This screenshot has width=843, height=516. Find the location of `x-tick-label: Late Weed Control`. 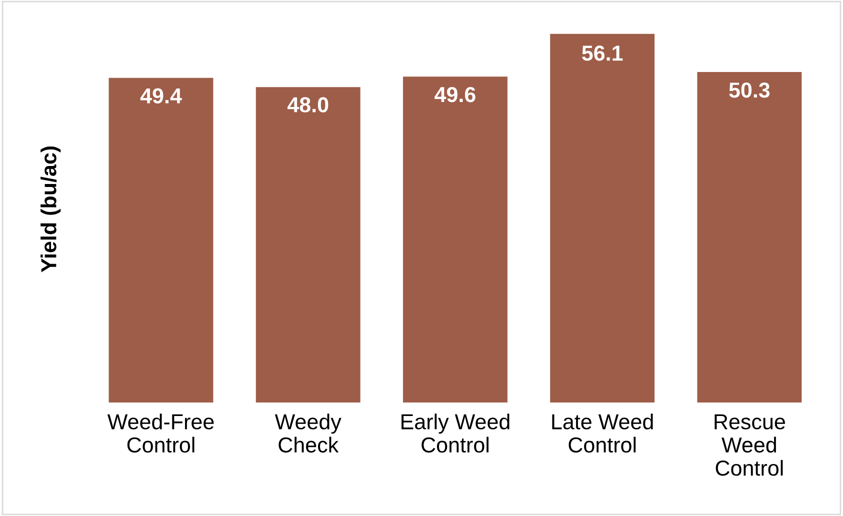

x-tick-label: Late Weed Control is located at coordinates (602, 433).